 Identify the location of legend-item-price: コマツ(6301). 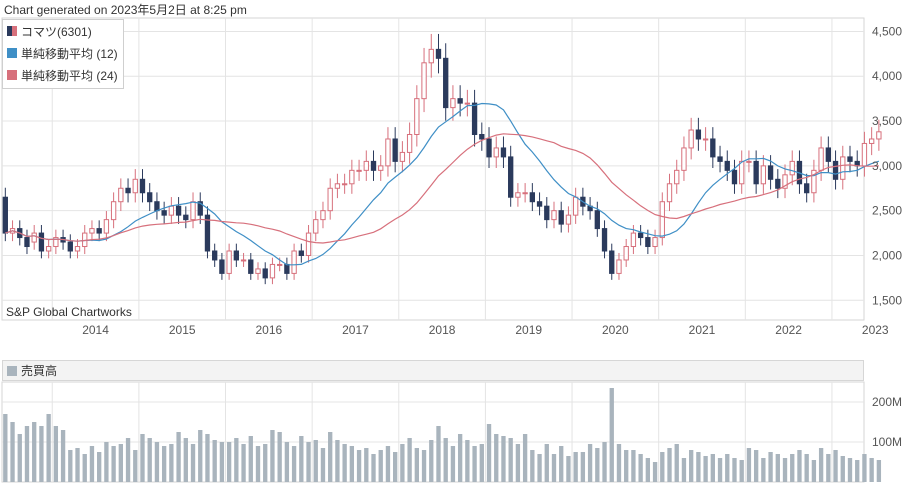
(63, 31).